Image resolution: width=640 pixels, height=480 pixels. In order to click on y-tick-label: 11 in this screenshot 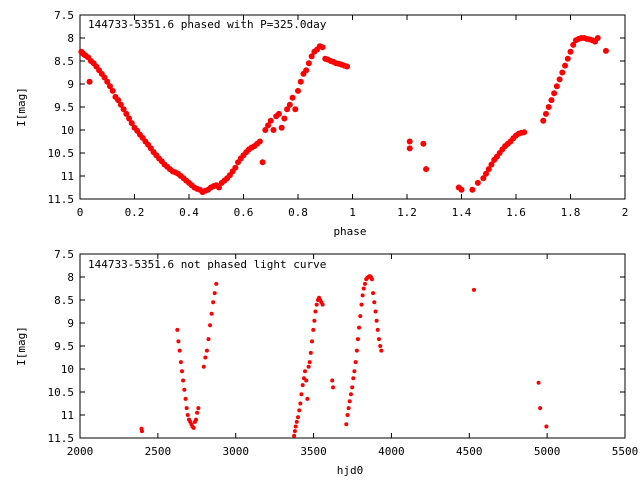, I will do `click(67, 176)`.